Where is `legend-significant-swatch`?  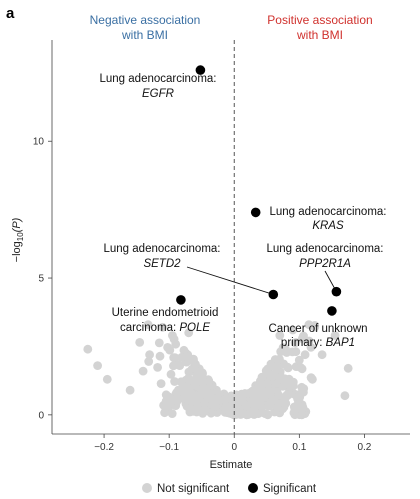
legend-significant-swatch is located at coordinates (253, 488).